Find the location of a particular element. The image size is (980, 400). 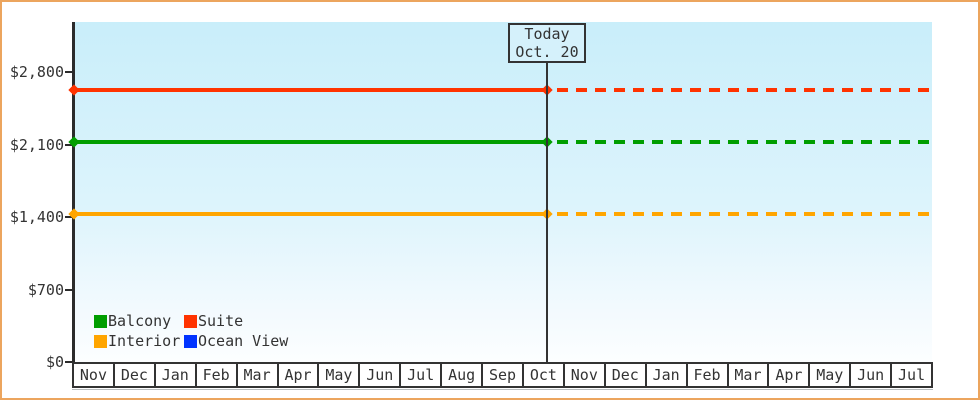

x-axis-month-cell: Sep is located at coordinates (501, 375).